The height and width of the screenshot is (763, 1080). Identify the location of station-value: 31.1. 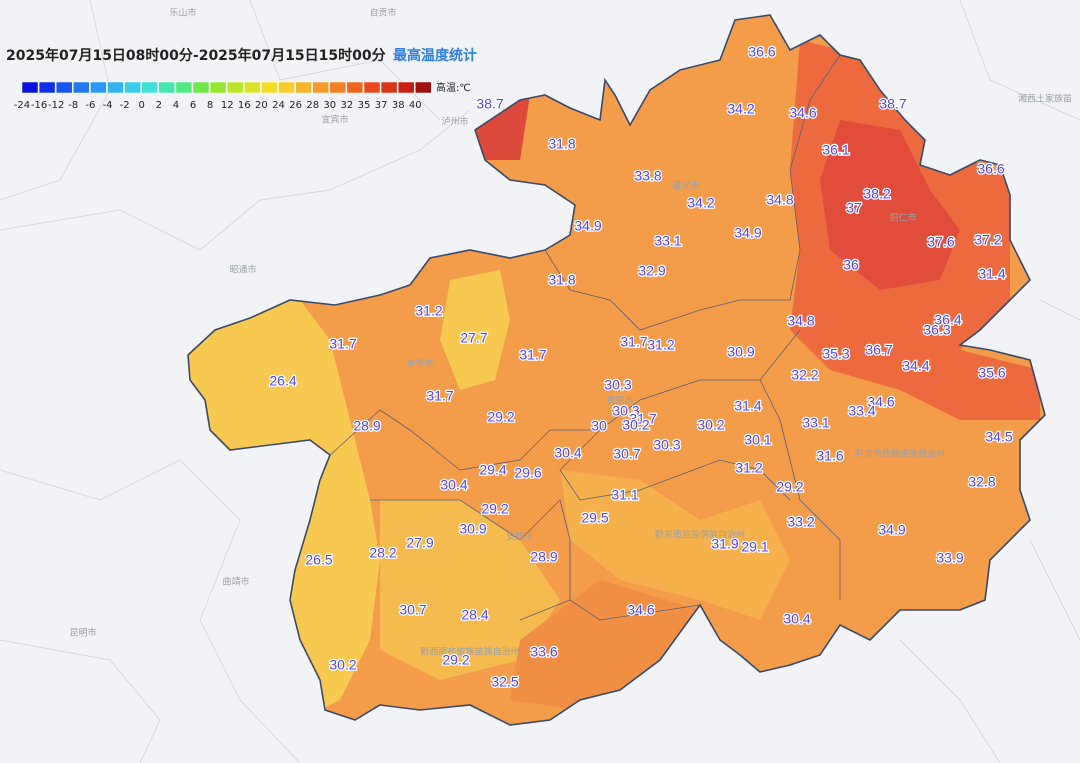
(624, 495).